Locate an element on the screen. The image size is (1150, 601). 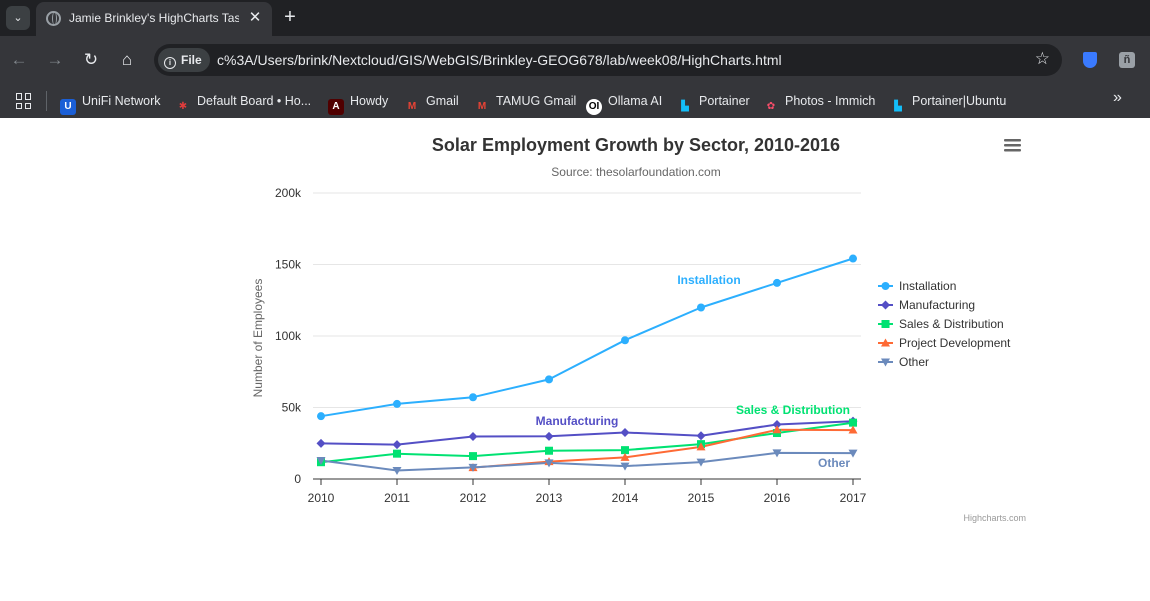
bookmark-label: Portainer is located at coordinates (724, 101).